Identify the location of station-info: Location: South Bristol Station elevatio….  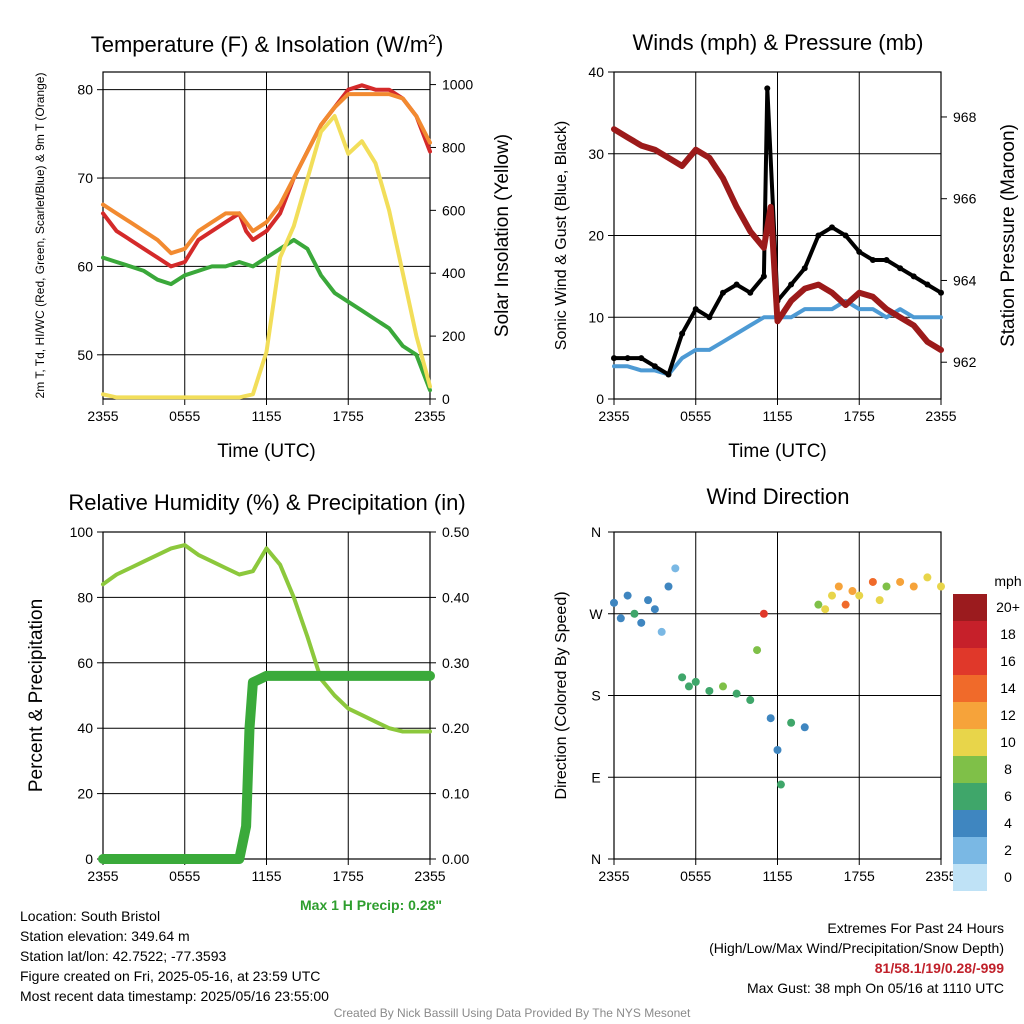
(174, 956).